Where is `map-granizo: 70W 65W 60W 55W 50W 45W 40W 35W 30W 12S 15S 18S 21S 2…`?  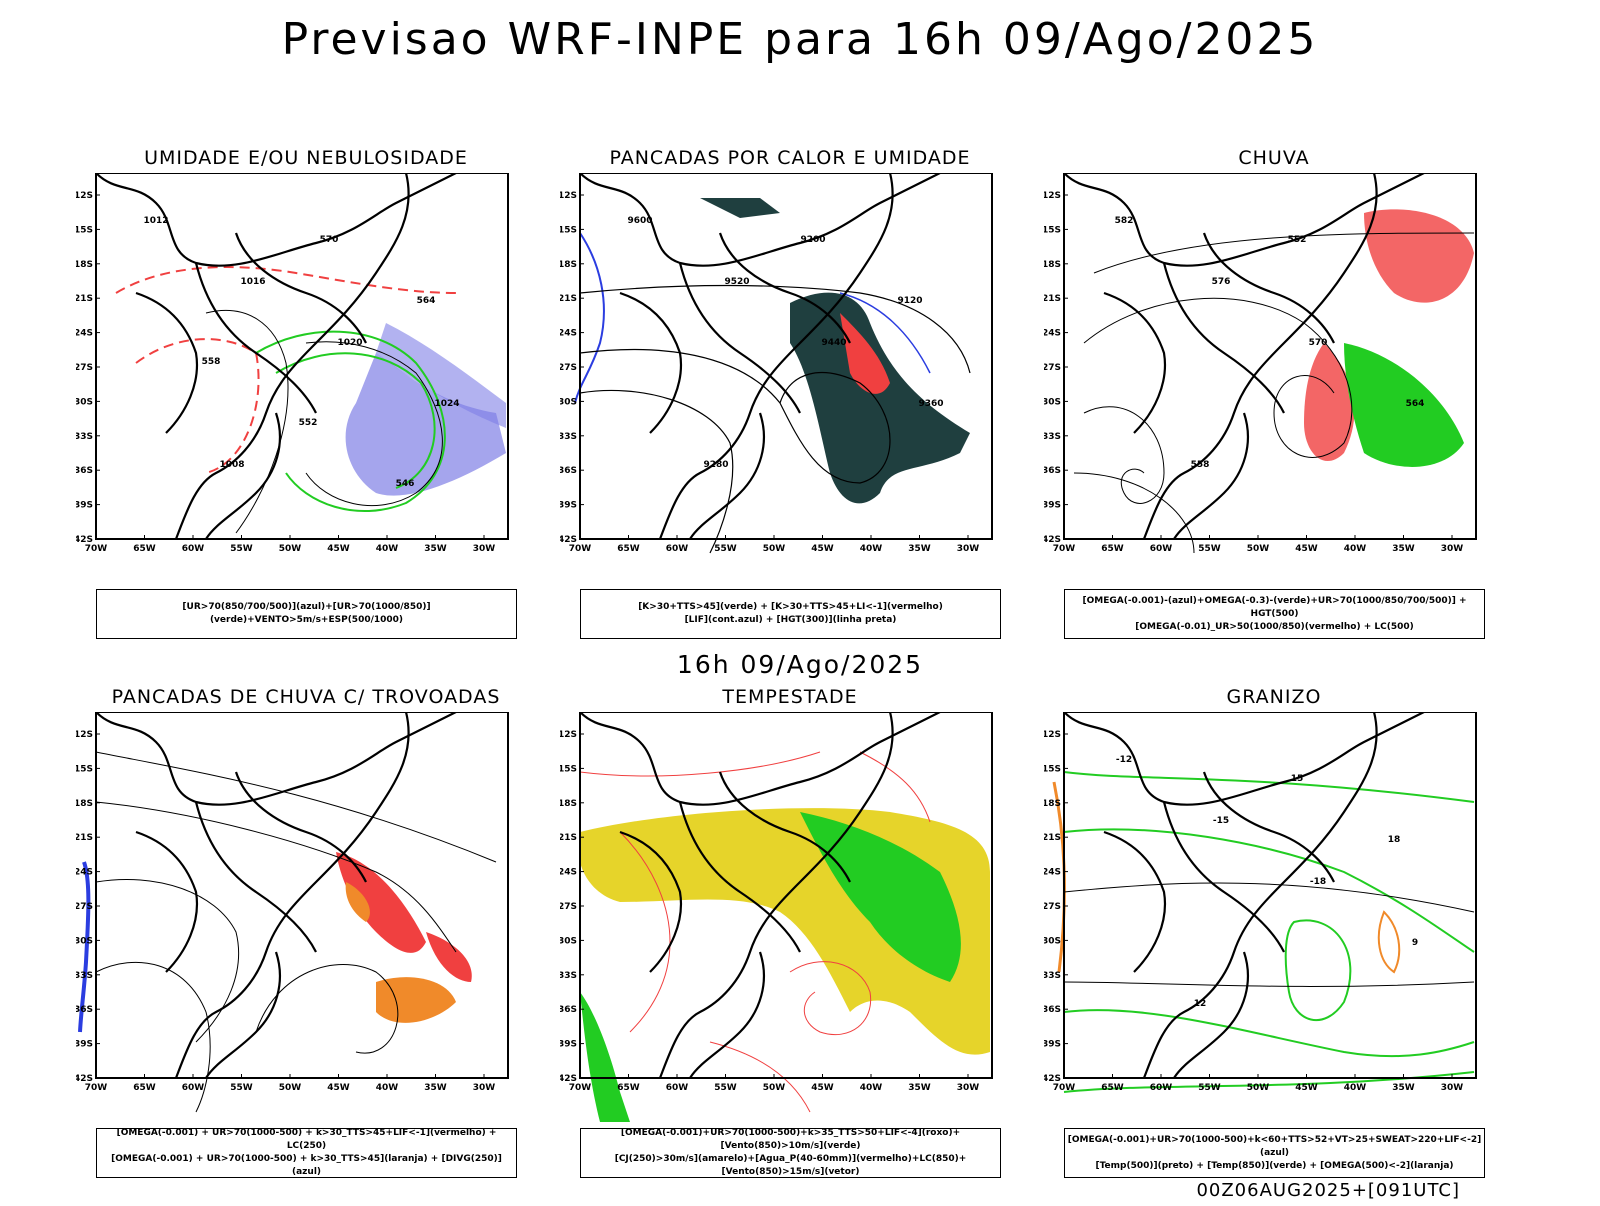 map-granizo: 70W 65W 60W 55W 50W 45W 40W 35W 30W 12S 15S 18S 21S 2… is located at coordinates (1260, 902).